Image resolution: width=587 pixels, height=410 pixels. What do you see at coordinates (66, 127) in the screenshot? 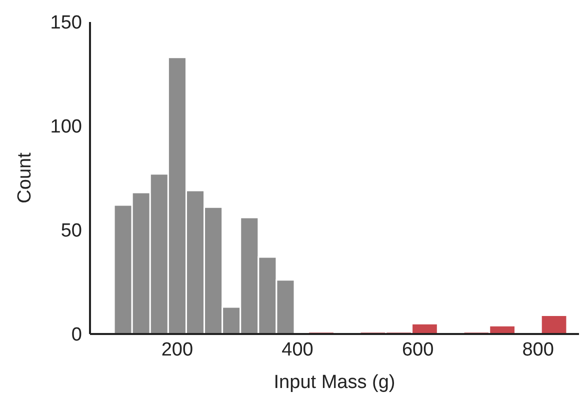
I see `y-tick-label: 100` at bounding box center [66, 127].